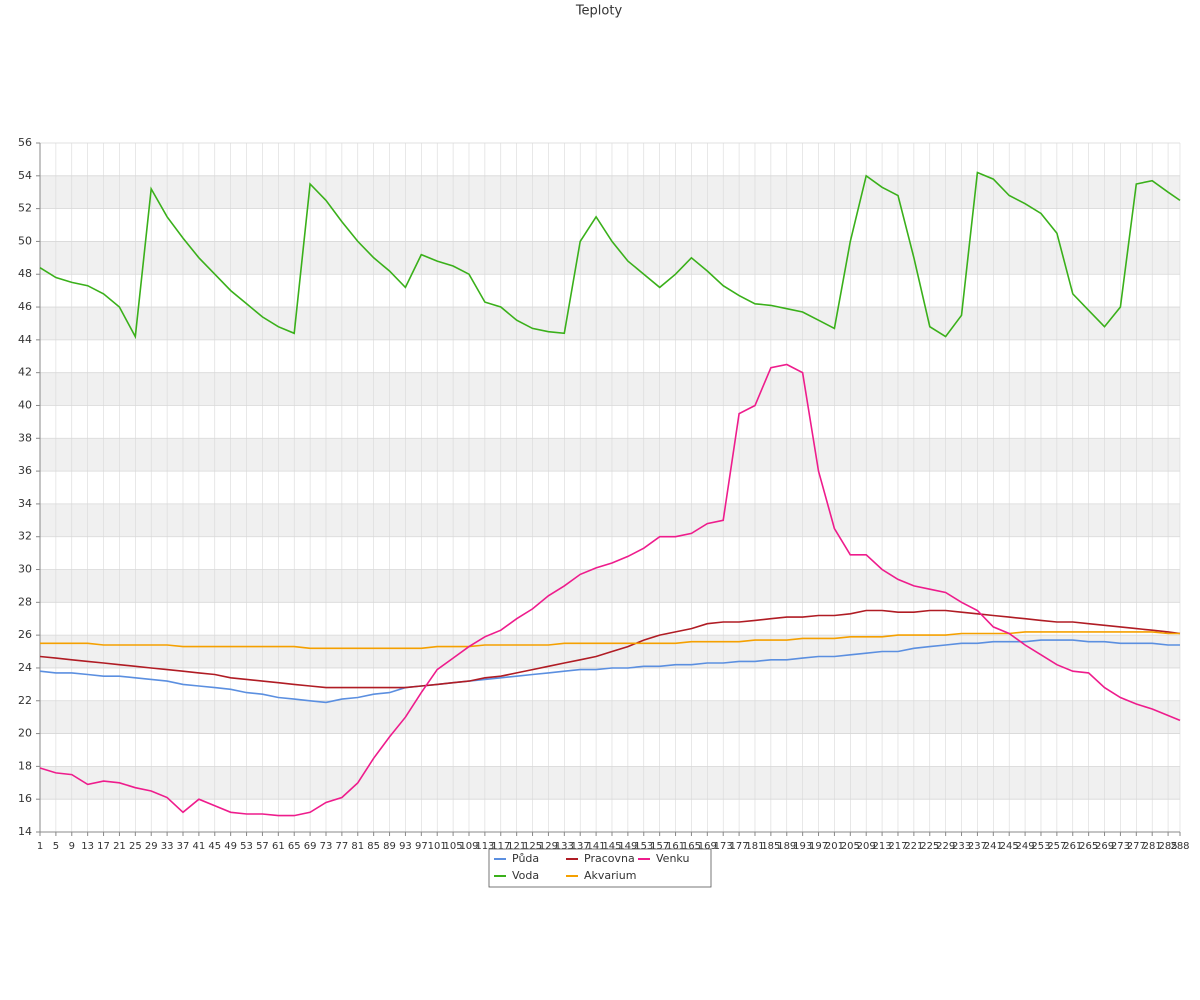 This screenshot has height=1000, width=1200. What do you see at coordinates (525, 858) in the screenshot?
I see `legend-label: Půda` at bounding box center [525, 858].